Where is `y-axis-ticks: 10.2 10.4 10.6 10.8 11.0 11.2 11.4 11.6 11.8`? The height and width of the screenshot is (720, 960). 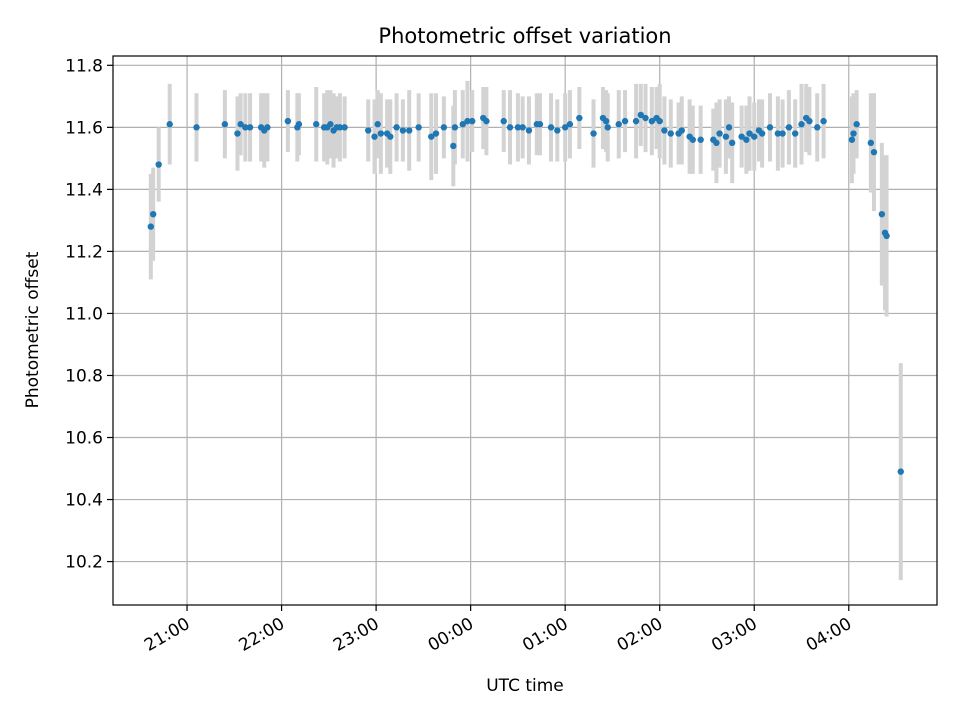 y-axis-ticks: 10.2 10.4 10.6 10.8 11.0 11.2 11.4 11.6 11.8 is located at coordinates (89, 314).